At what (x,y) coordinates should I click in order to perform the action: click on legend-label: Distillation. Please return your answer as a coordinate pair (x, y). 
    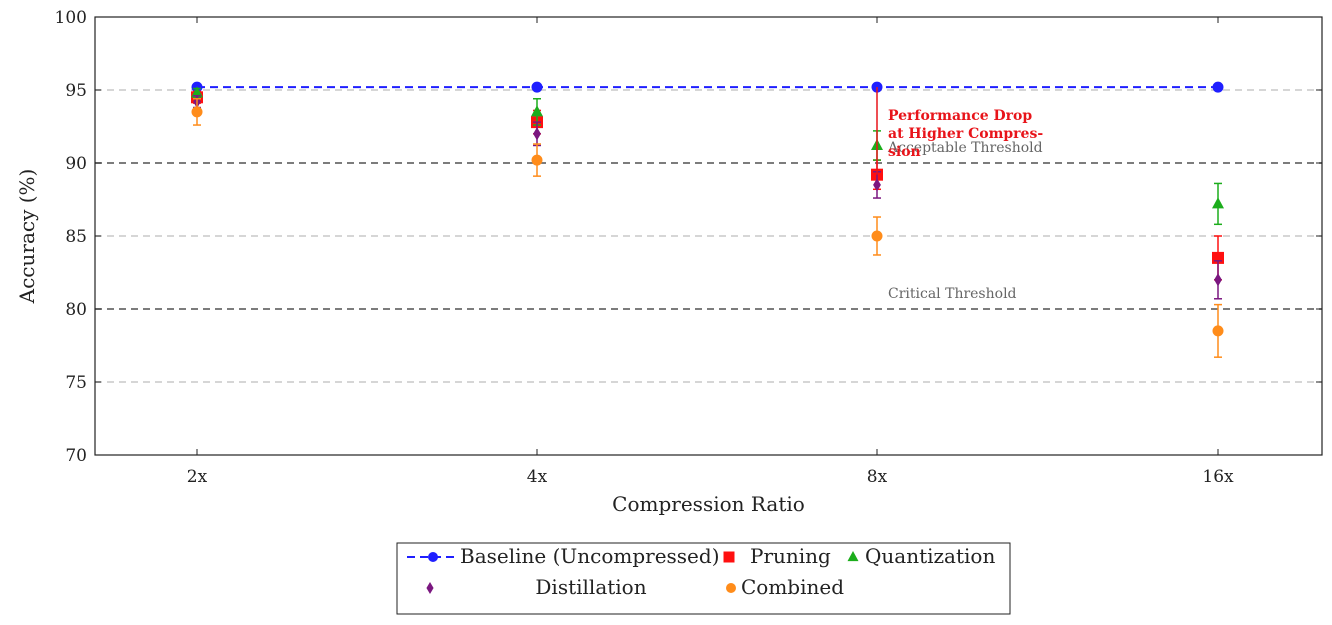
    Looking at the image, I should click on (590, 587).